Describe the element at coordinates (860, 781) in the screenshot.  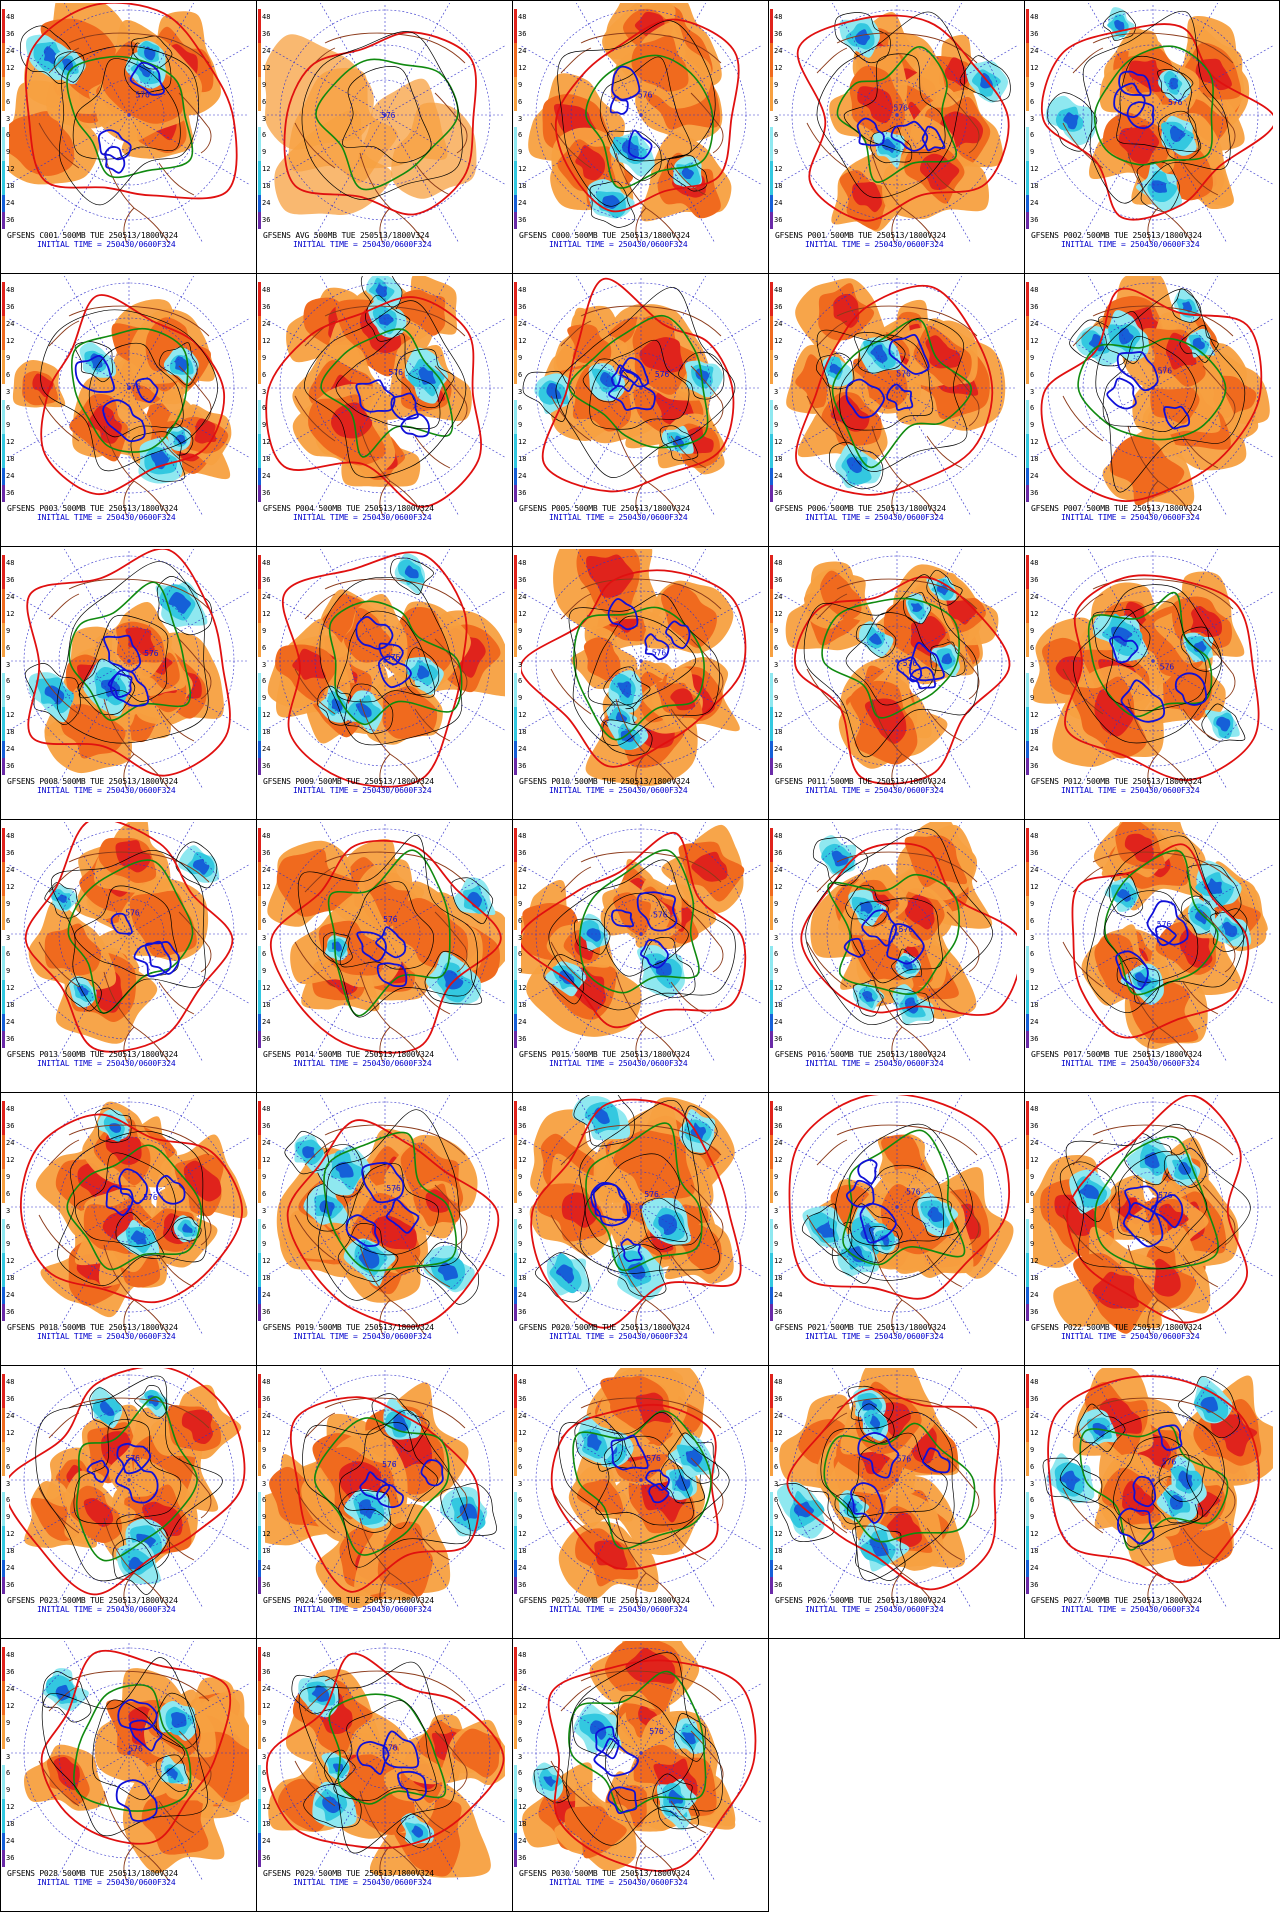
I see `panel-caption: GFSENS P011 500MB TUE 250513/1800V324` at that location.